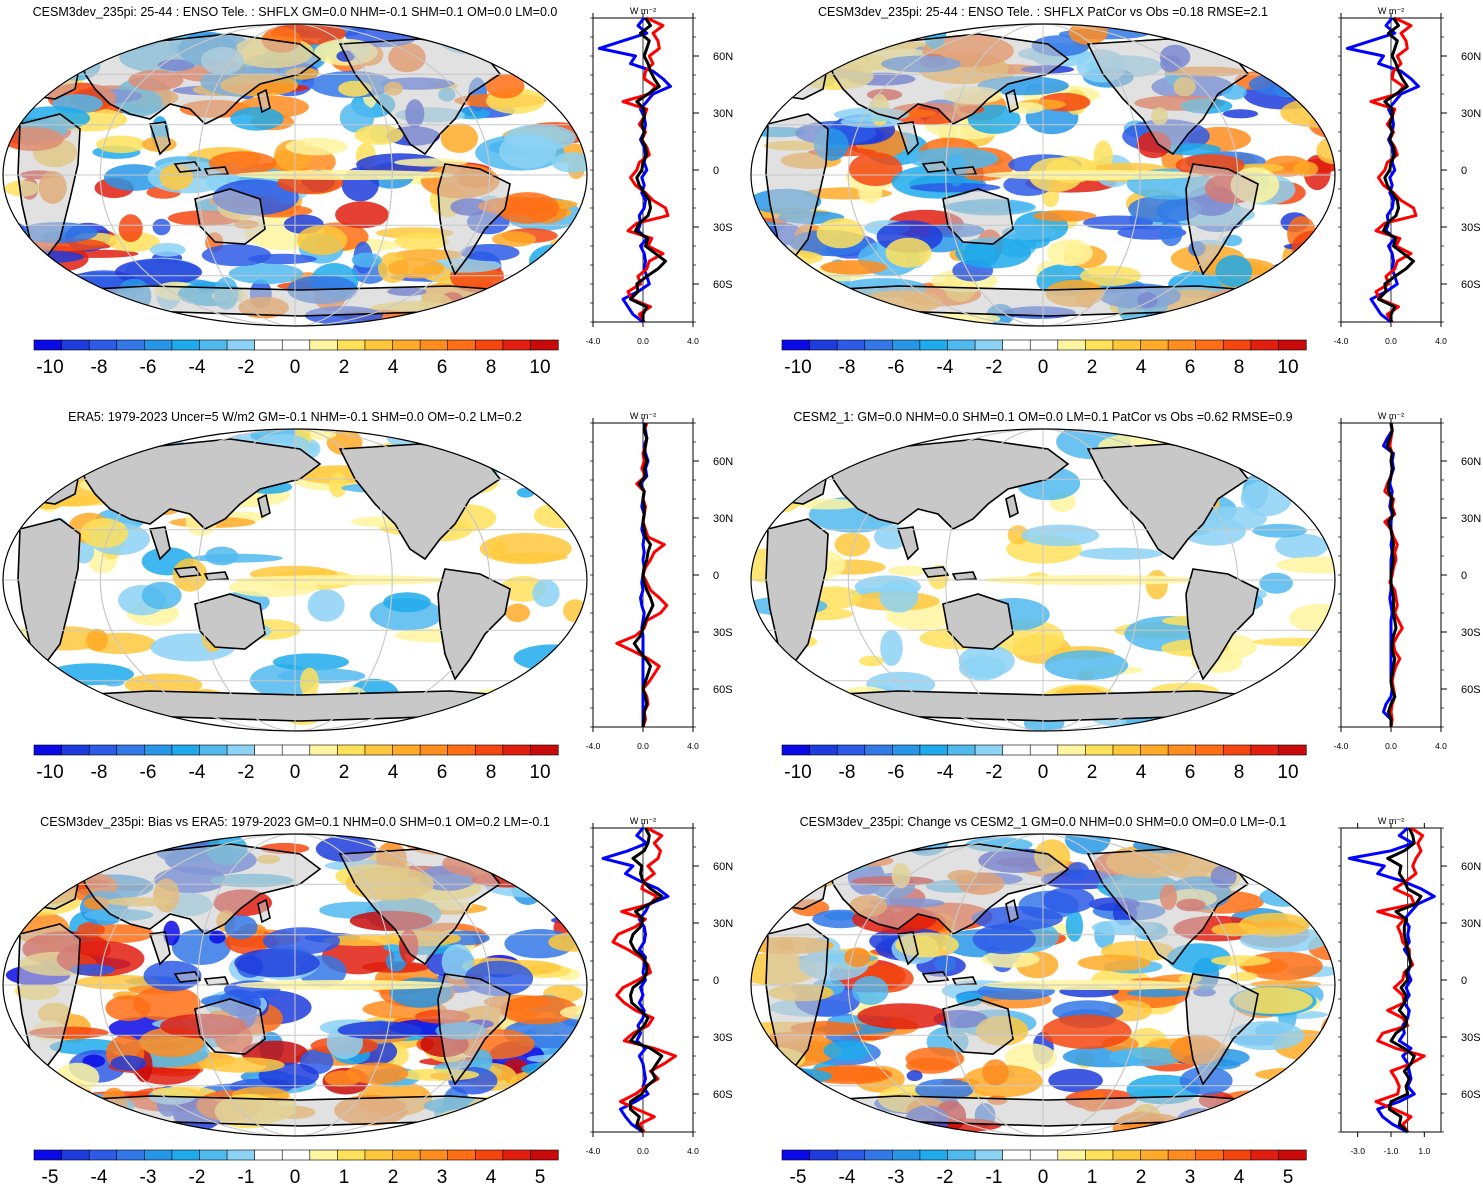  Describe the element at coordinates (643, 746) in the screenshot. I see `x-tick-label: 0.0` at that location.